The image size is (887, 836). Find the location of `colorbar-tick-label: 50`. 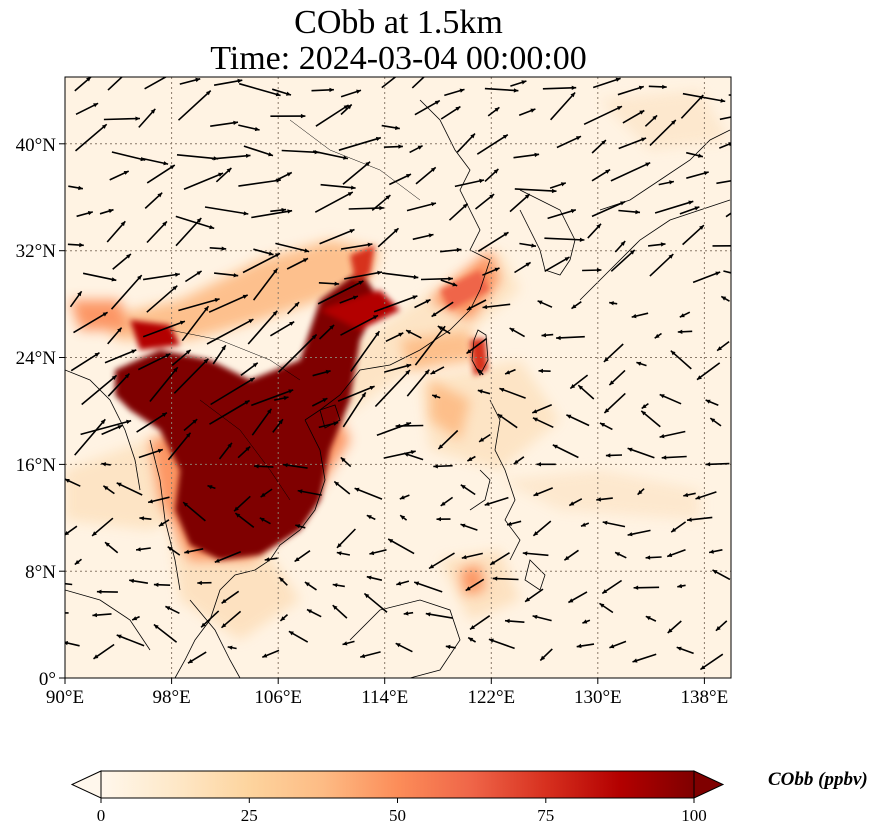

colorbar-tick-label: 50 is located at coordinates (397, 815).